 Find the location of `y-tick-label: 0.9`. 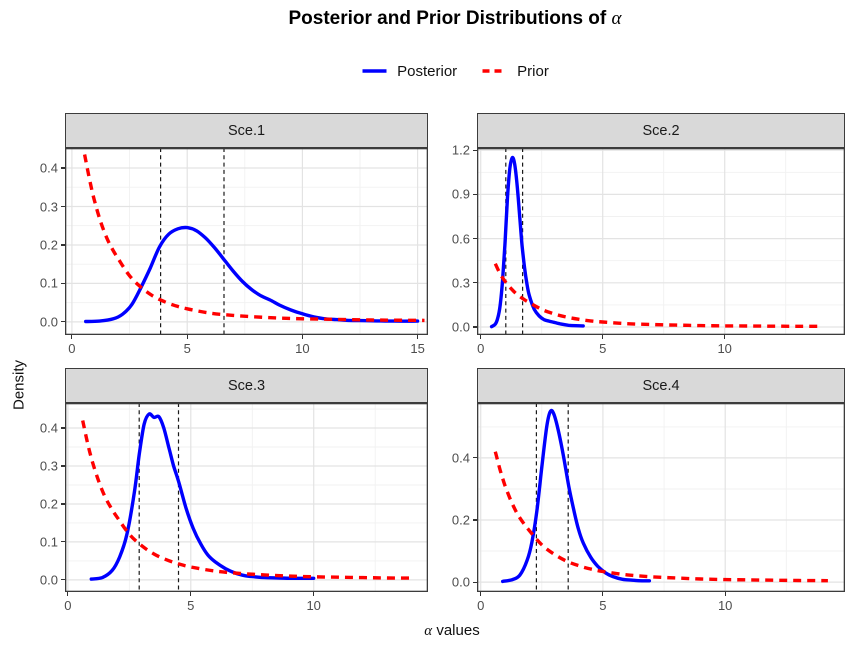

y-tick-label: 0.9 is located at coordinates (460, 194).